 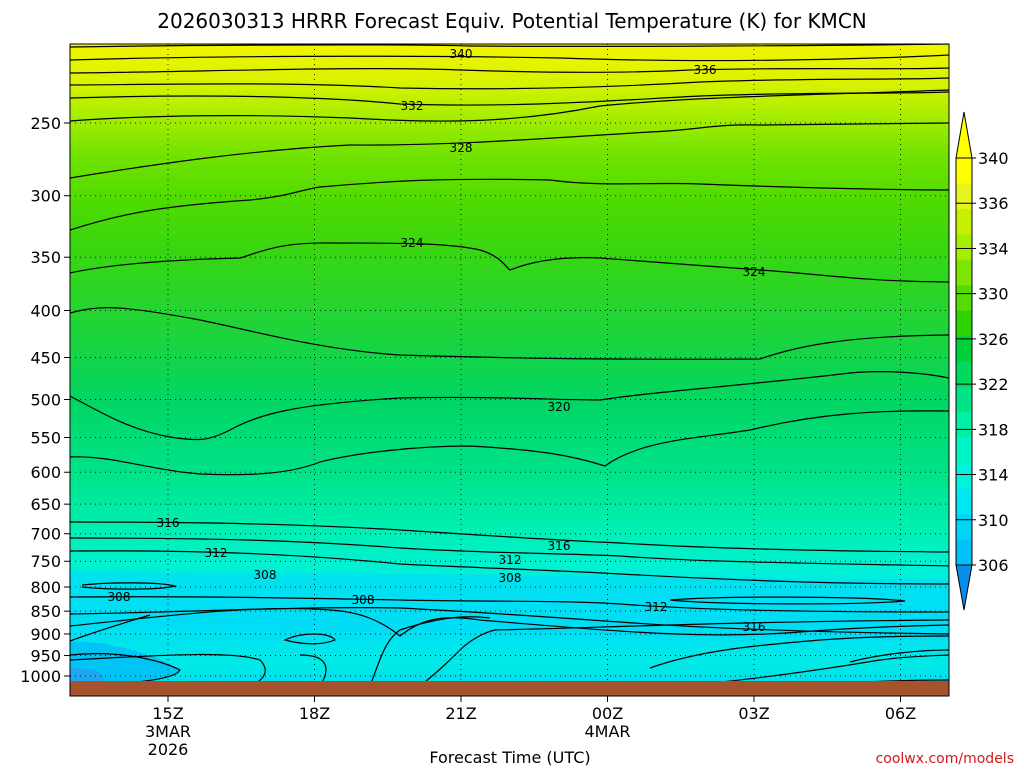 I want to click on y-tick-label: 1000, so click(x=40, y=676).